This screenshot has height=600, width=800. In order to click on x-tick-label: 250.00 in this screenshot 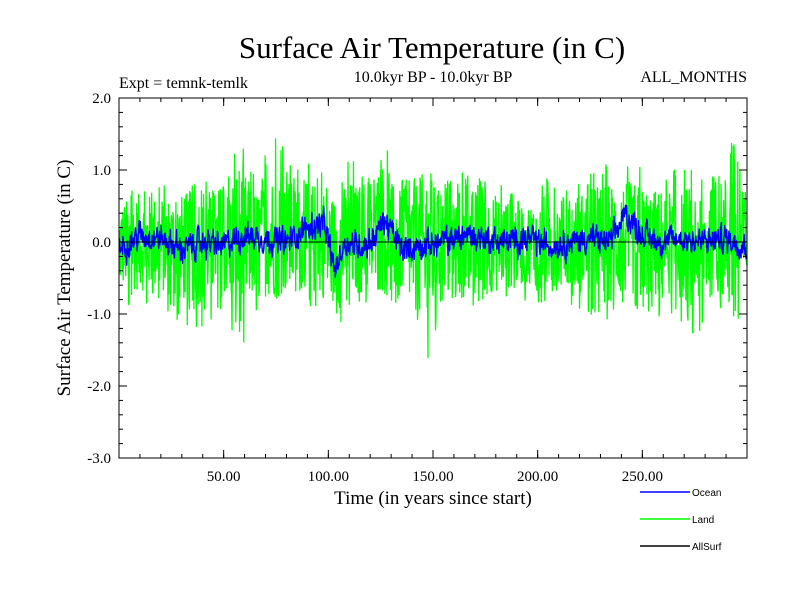, I will do `click(642, 477)`.